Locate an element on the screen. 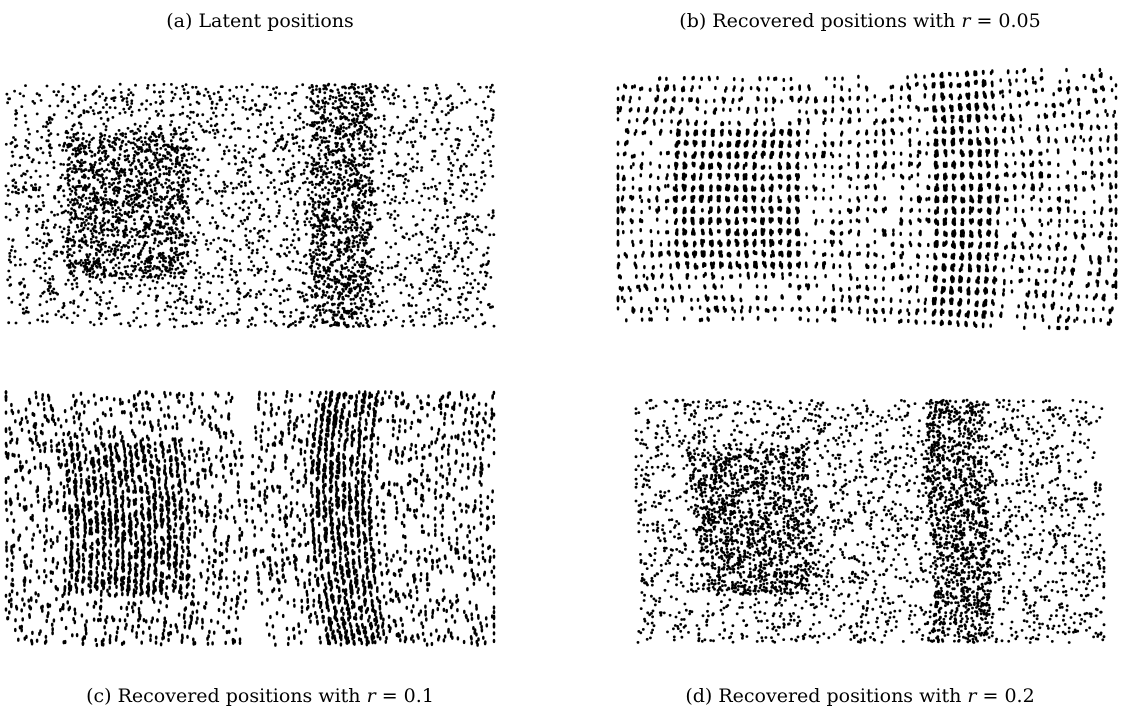  scatter-panel-a is located at coordinates (250, 205).